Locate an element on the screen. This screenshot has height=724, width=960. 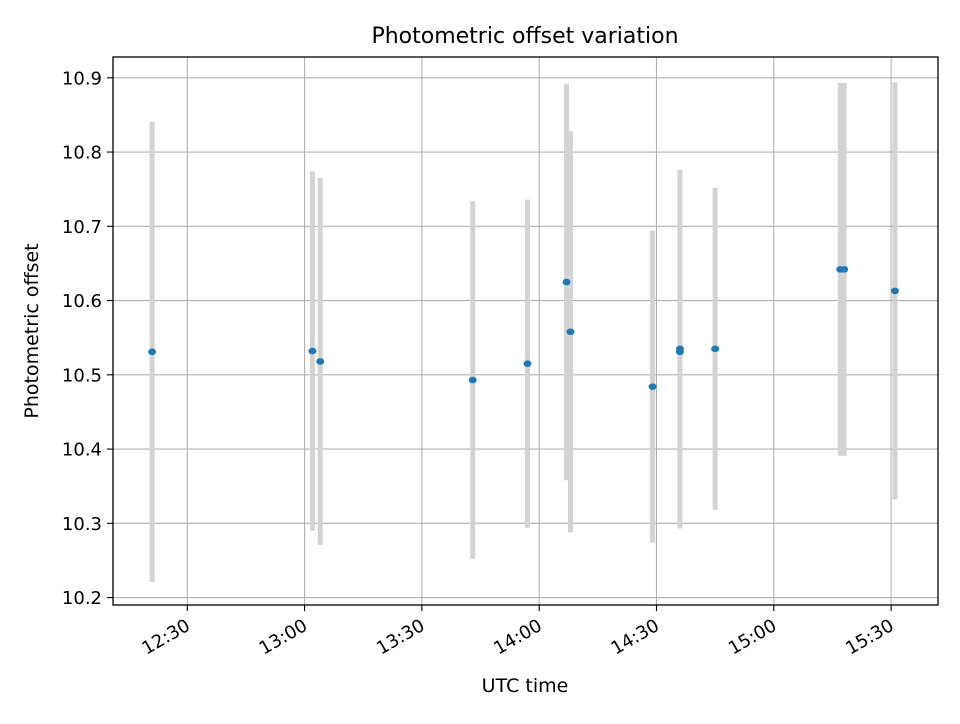
y-tick-label: 10.9 is located at coordinates (82, 78).